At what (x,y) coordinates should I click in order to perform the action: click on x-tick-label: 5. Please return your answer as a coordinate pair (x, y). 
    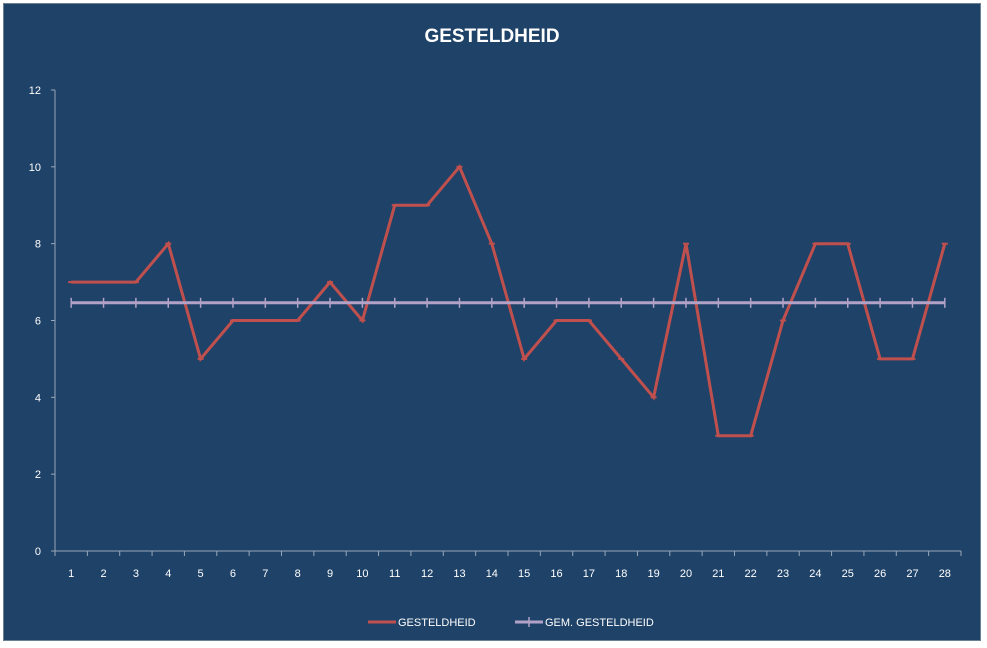
    Looking at the image, I should click on (201, 574).